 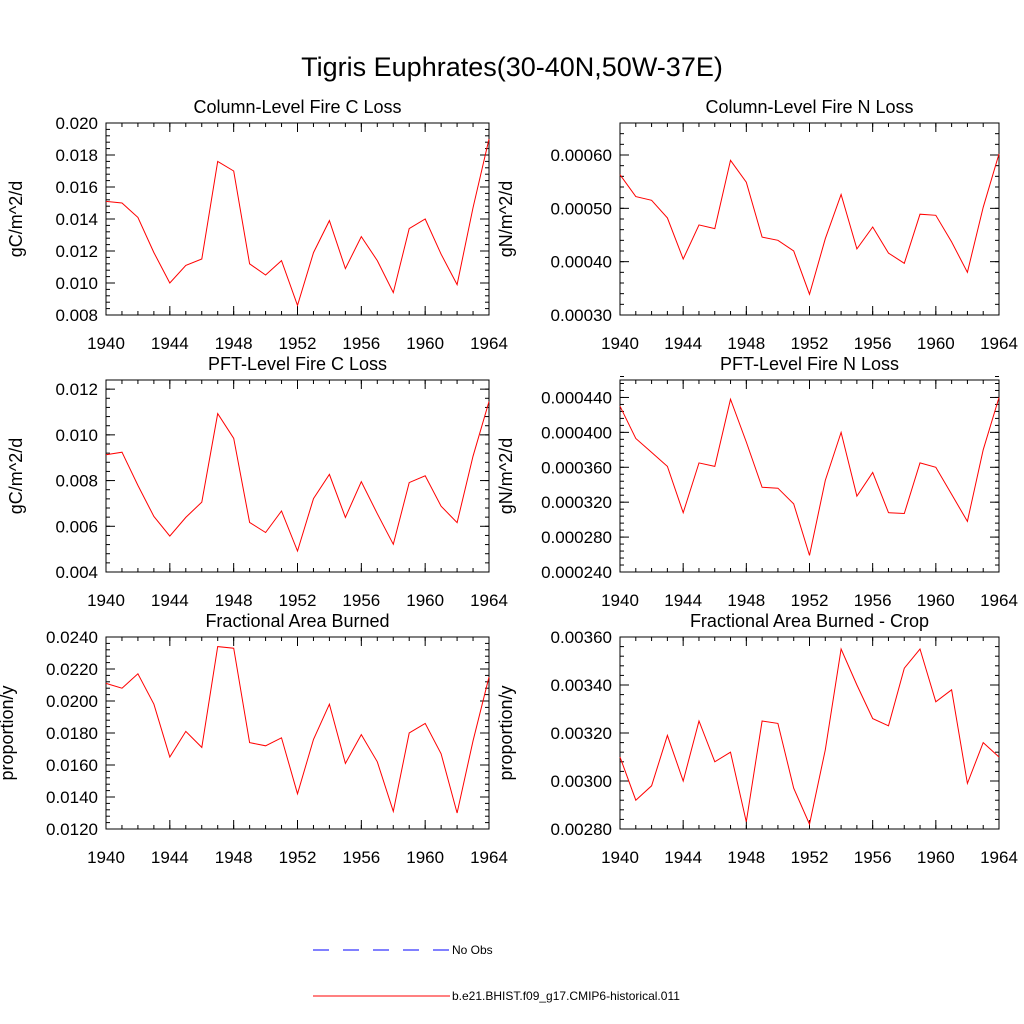 What do you see at coordinates (576, 397) in the screenshot?
I see `y-tick-label: 0.000440` at bounding box center [576, 397].